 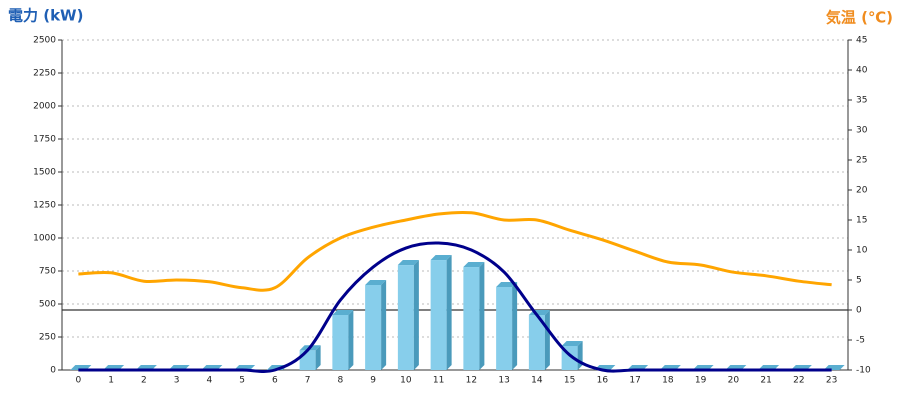 I want to click on y2-tick-label: -5, so click(x=860, y=341).